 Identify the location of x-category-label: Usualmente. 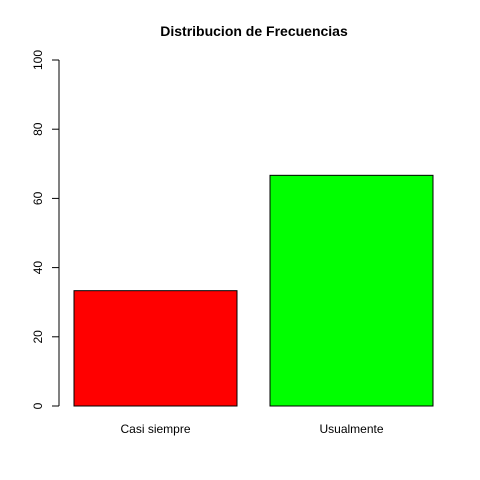
(351, 429).